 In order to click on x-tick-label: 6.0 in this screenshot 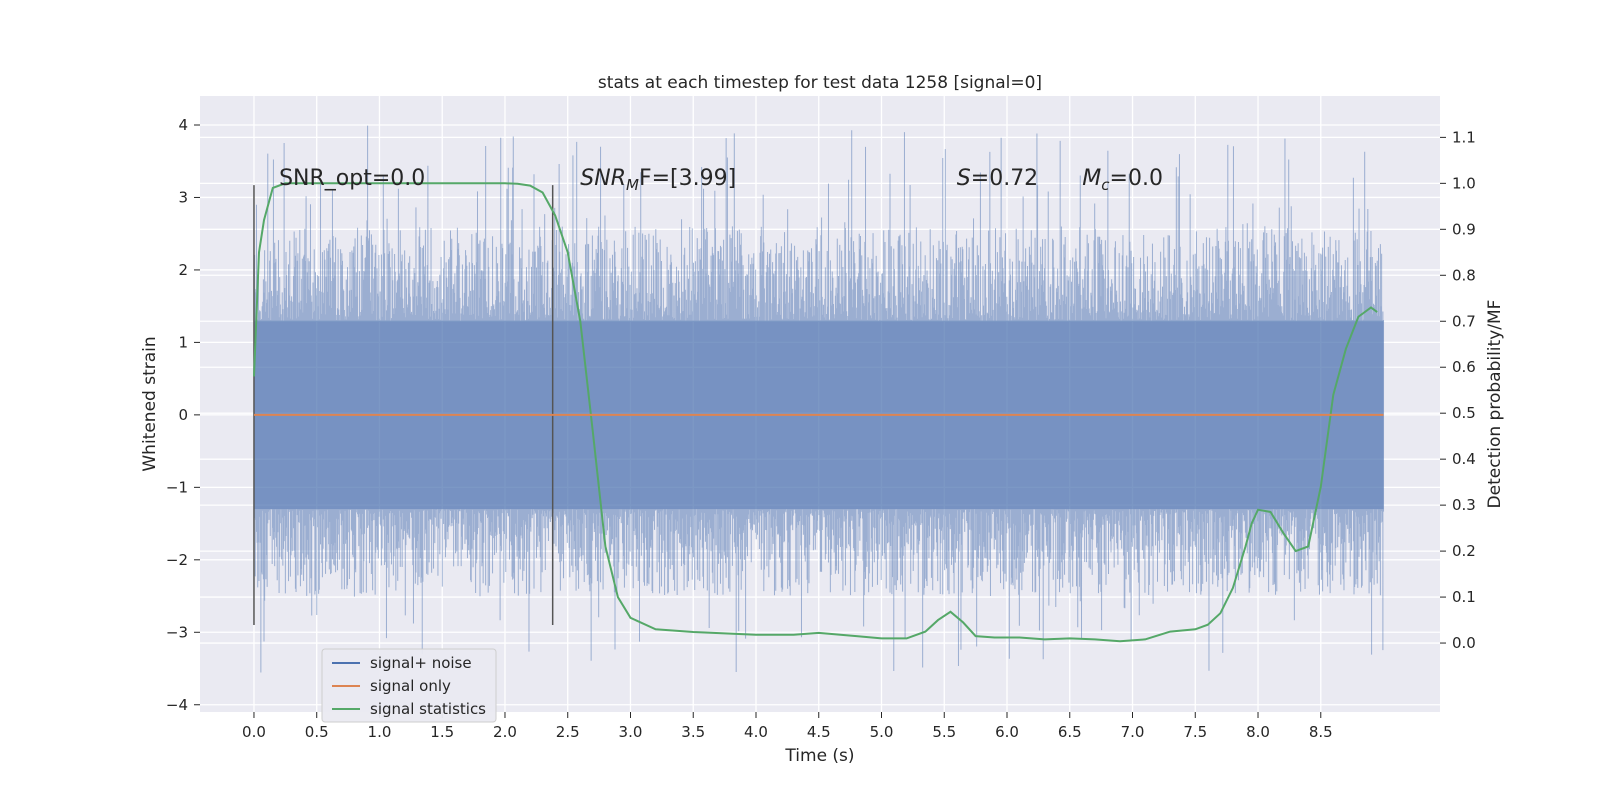, I will do `click(1007, 732)`.